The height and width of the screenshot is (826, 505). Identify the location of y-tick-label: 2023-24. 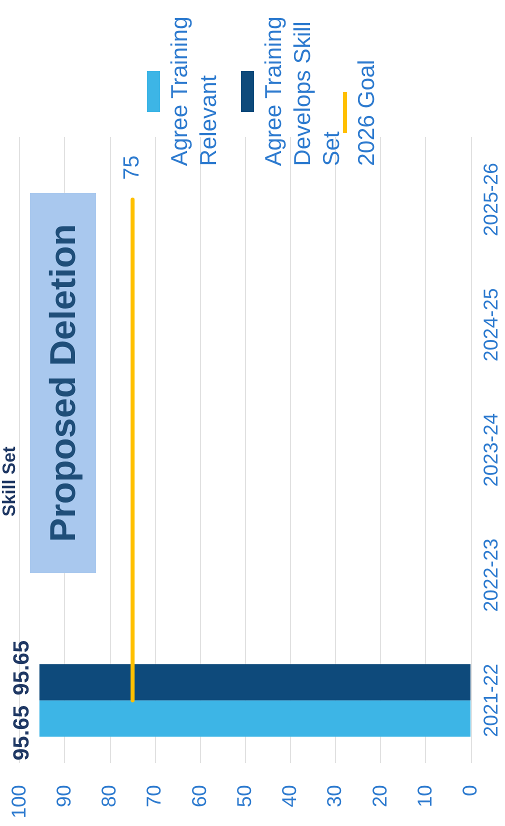
(491, 450).